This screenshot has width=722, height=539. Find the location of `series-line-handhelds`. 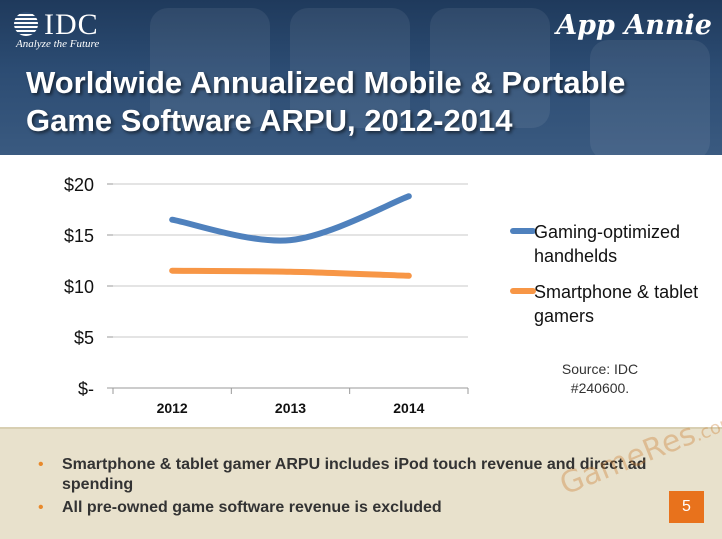

series-line-handhelds is located at coordinates (290, 218).